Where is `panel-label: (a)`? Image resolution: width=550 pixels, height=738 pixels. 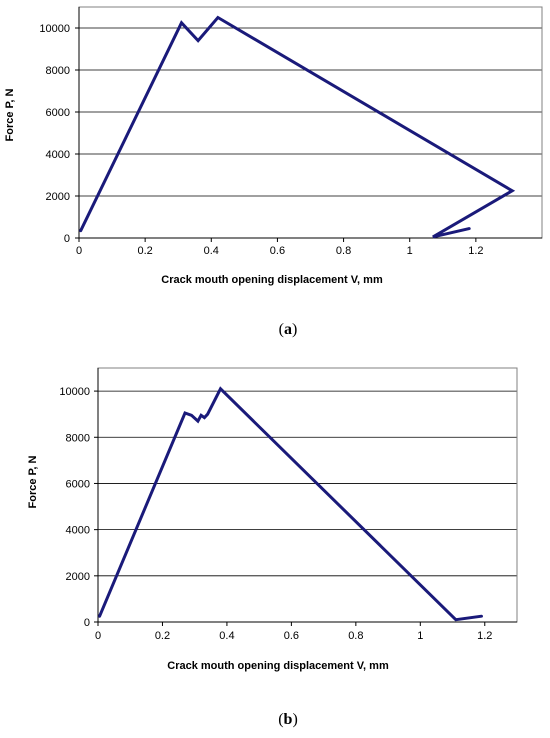 panel-label: (a) is located at coordinates (288, 329).